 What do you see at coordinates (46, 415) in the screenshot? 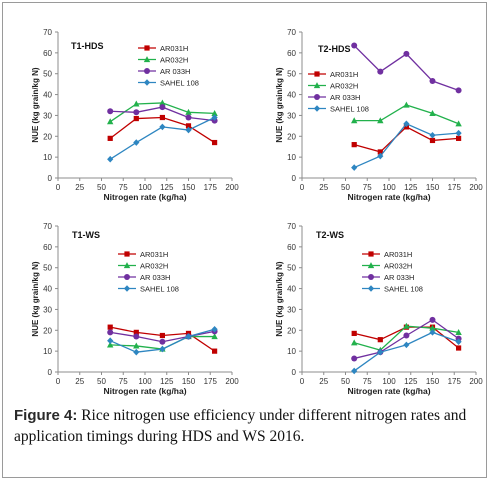
I see `caption-label: Figure 4:` at bounding box center [46, 415].